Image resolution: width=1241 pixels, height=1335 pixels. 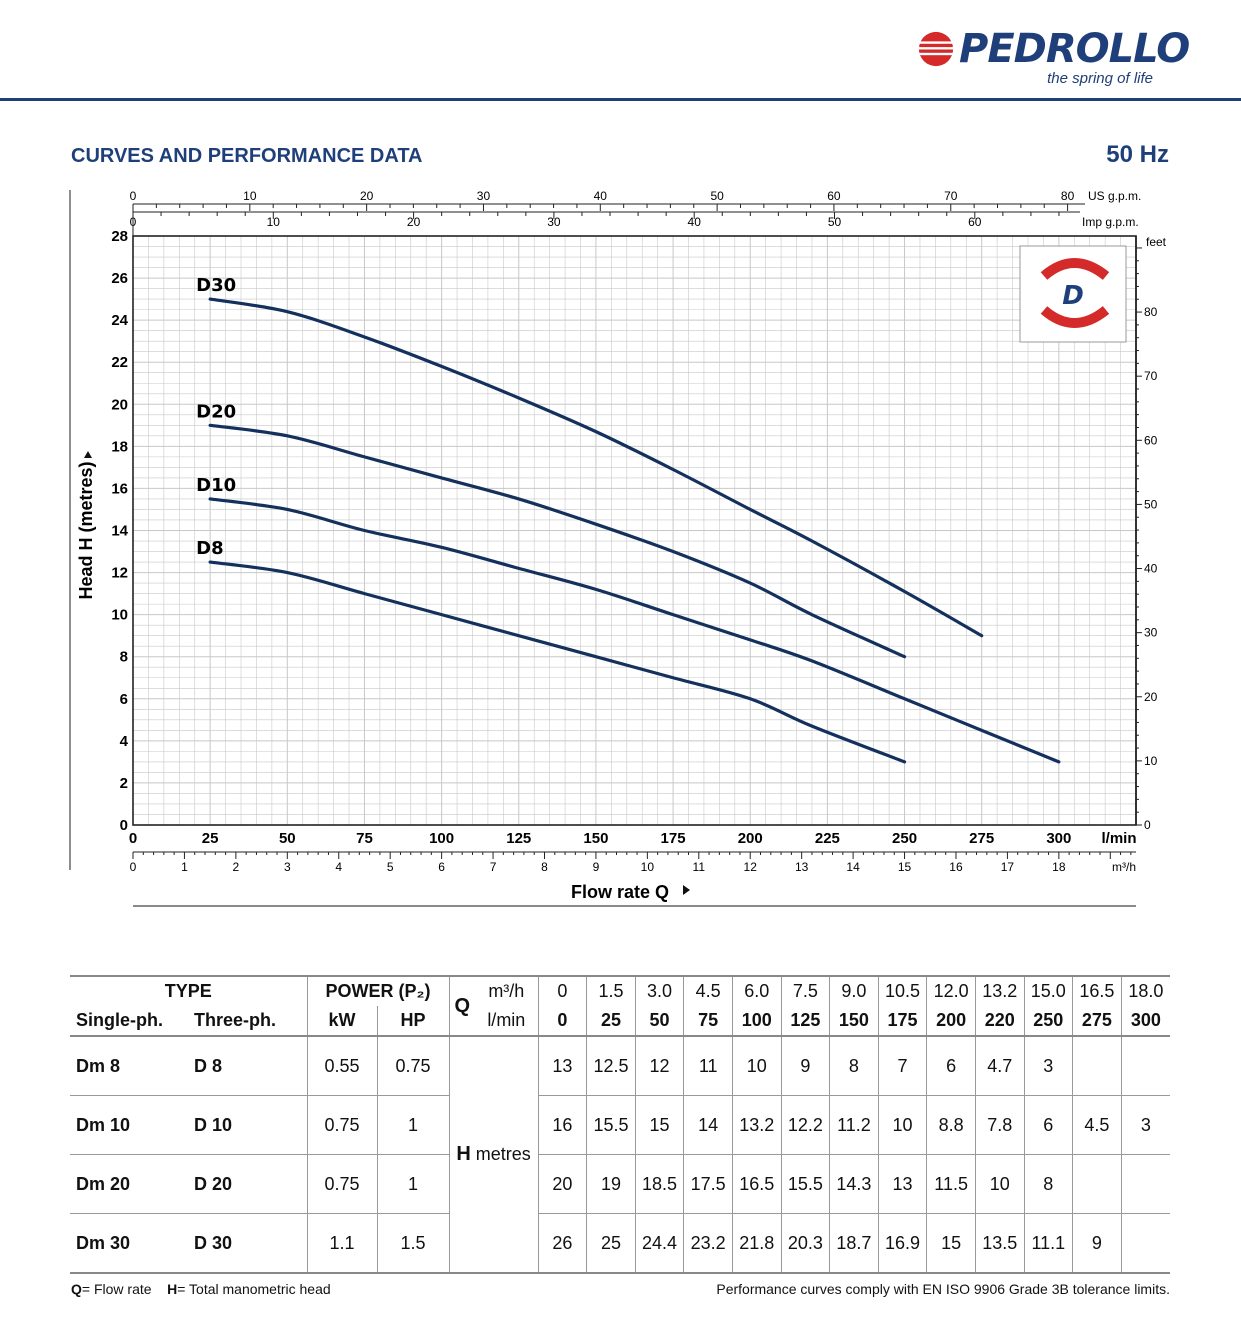 What do you see at coordinates (999, 1021) in the screenshot?
I see `lmin-value: 220` at bounding box center [999, 1021].